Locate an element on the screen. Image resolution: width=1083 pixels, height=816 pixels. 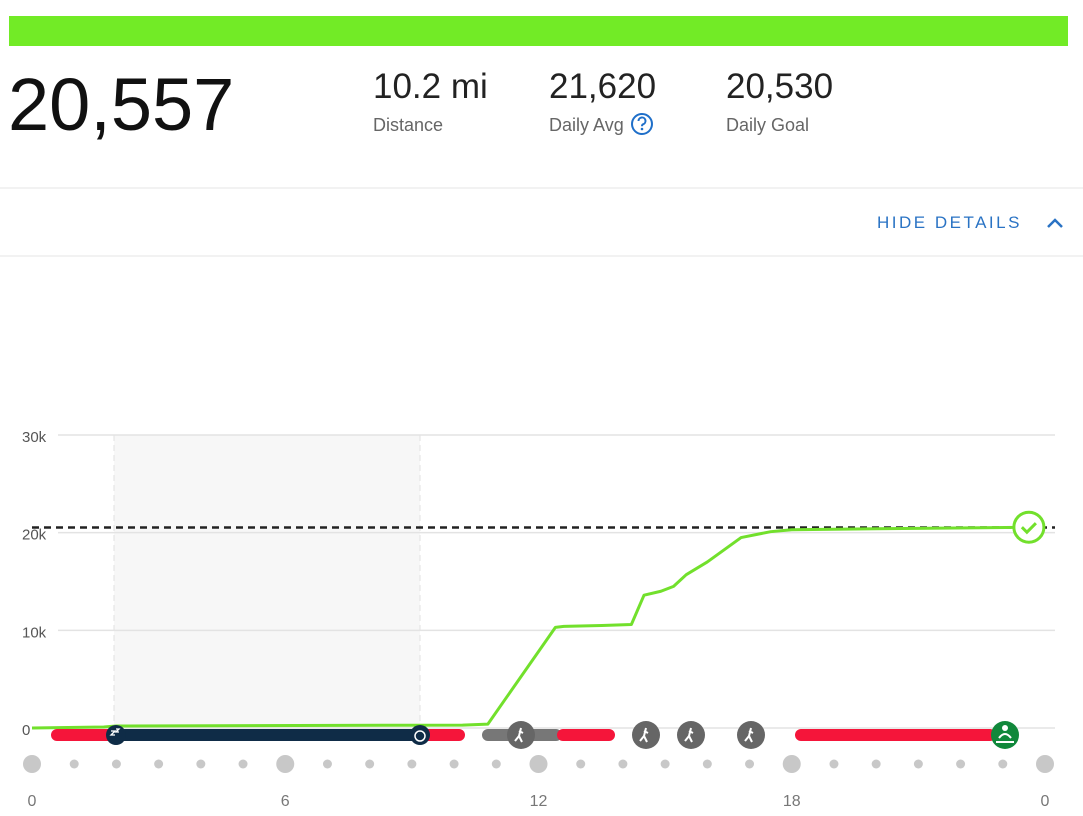
stat-value: 10.2 mi is located at coordinates (430, 86).